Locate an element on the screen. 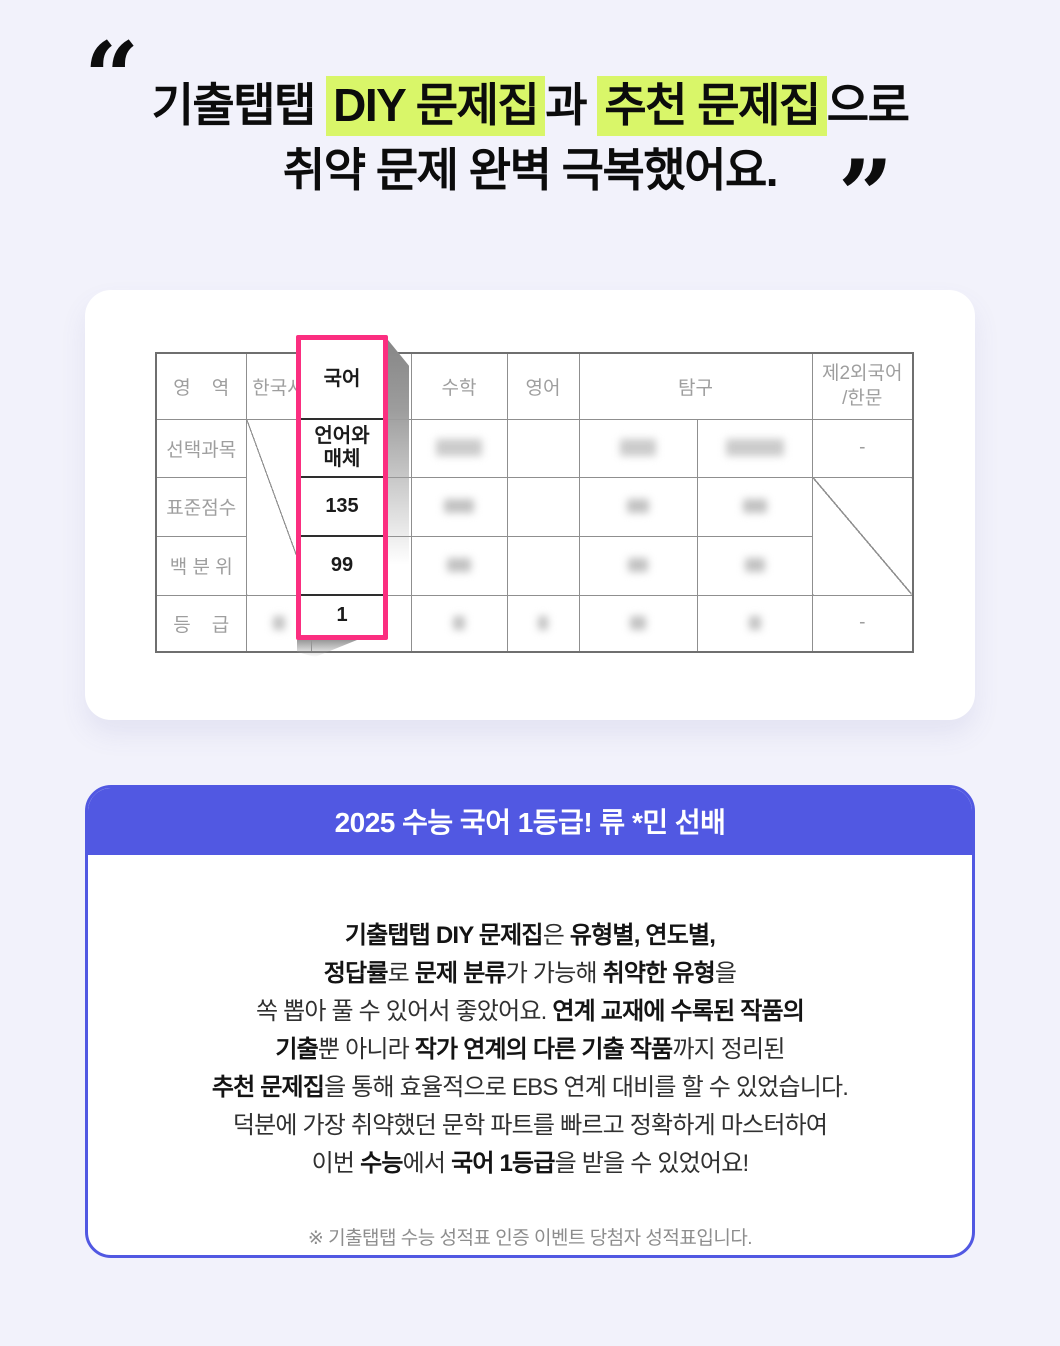  review-line: 쏙 뽑아 풀 수 있어서 좋았어요. 연계 교재에 수록된 작품의 is located at coordinates (530, 1012).